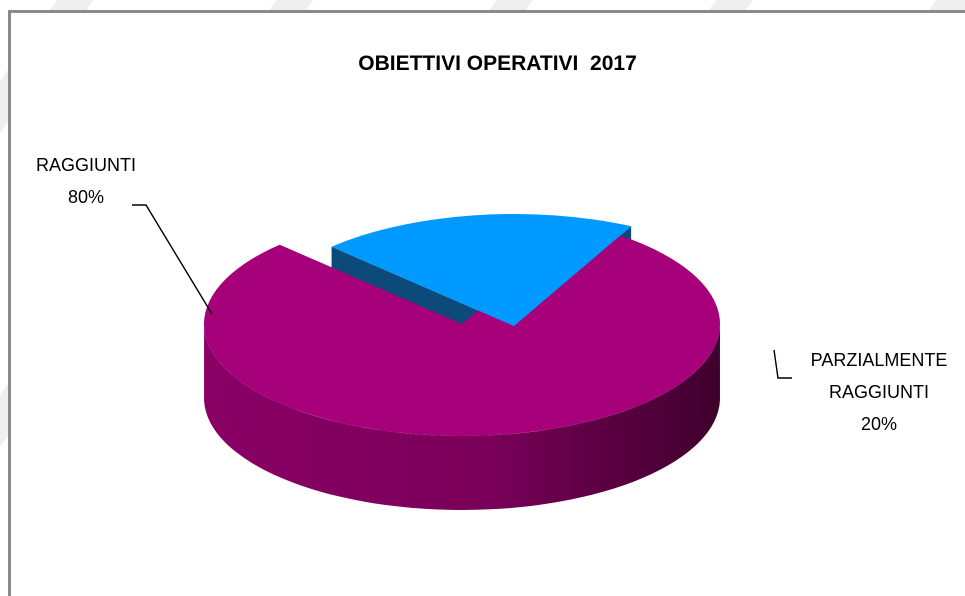 The height and width of the screenshot is (596, 965). What do you see at coordinates (497, 63) in the screenshot?
I see `chart-title: OBIETTIVI OPERATIVI 2017` at bounding box center [497, 63].